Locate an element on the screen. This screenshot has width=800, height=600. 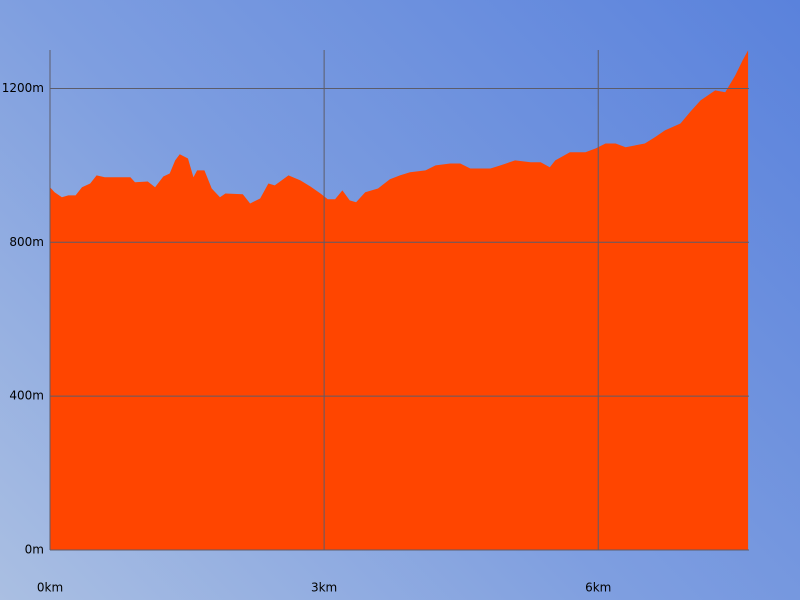
x-tick-label: 3km is located at coordinates (324, 588).